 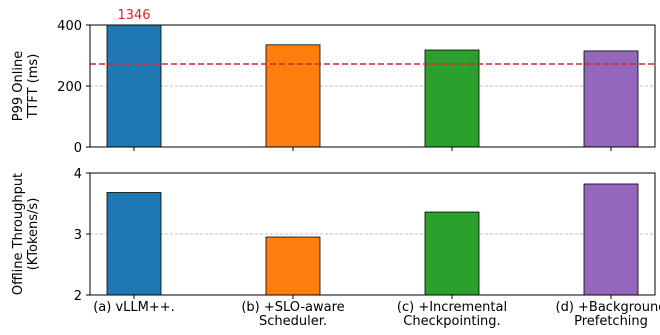 I want to click on x-tick-label: Scheduler., so click(x=293, y=321).